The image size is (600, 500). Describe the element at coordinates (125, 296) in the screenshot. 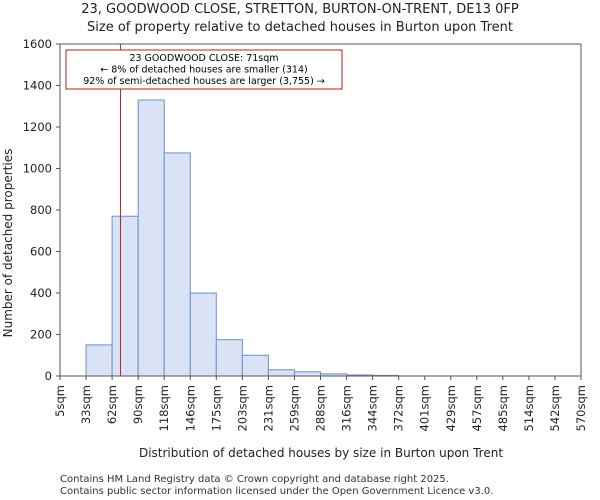

I see `bar-62sqm` at that location.